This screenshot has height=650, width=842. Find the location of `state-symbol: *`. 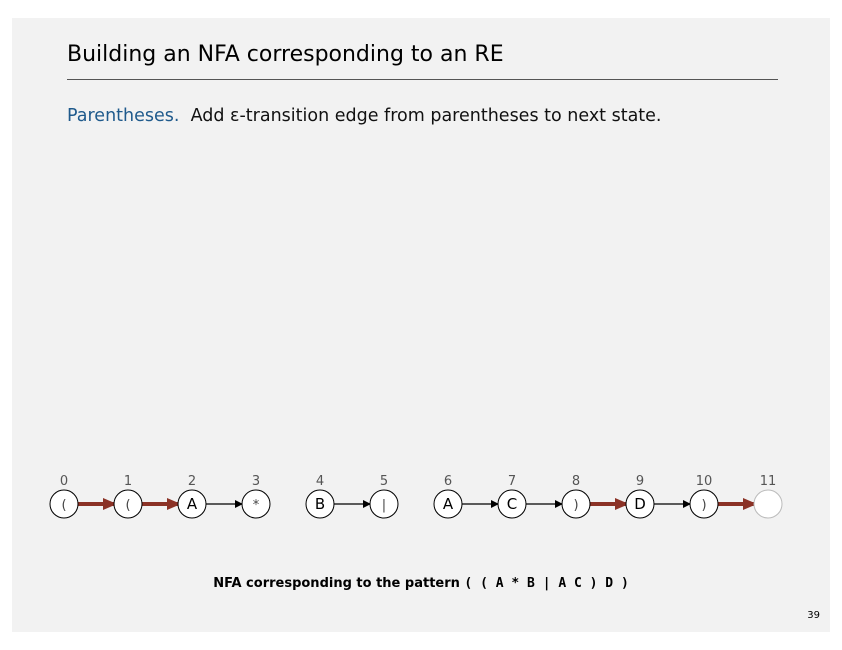

state-symbol: * is located at coordinates (256, 505).